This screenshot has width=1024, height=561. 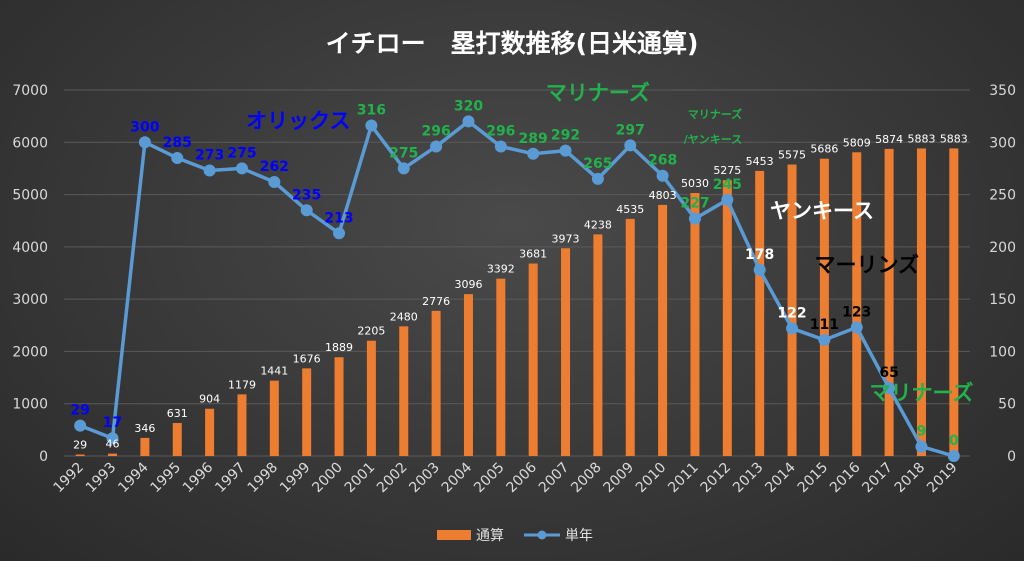 What do you see at coordinates (80, 444) in the screenshot?
I see `bar-data-label: 29` at bounding box center [80, 444].